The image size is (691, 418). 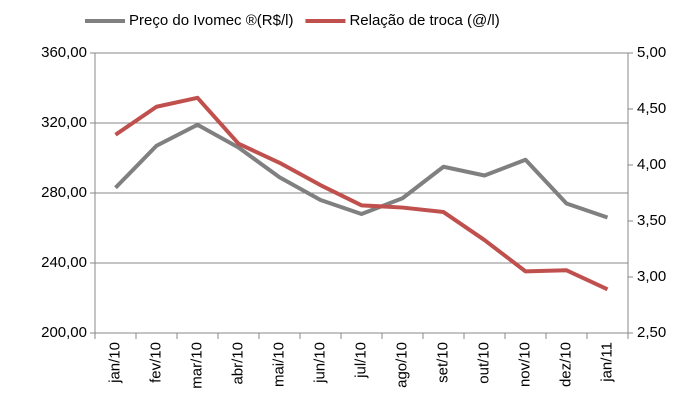 What do you see at coordinates (651, 220) in the screenshot?
I see `y2-tick-label: 3,50` at bounding box center [651, 220].